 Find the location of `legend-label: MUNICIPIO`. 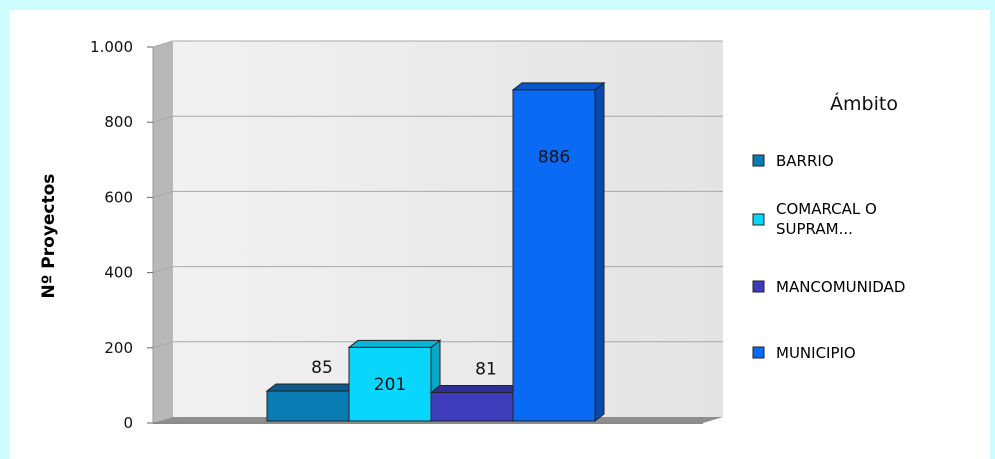

legend-label: MUNICIPIO is located at coordinates (816, 353).